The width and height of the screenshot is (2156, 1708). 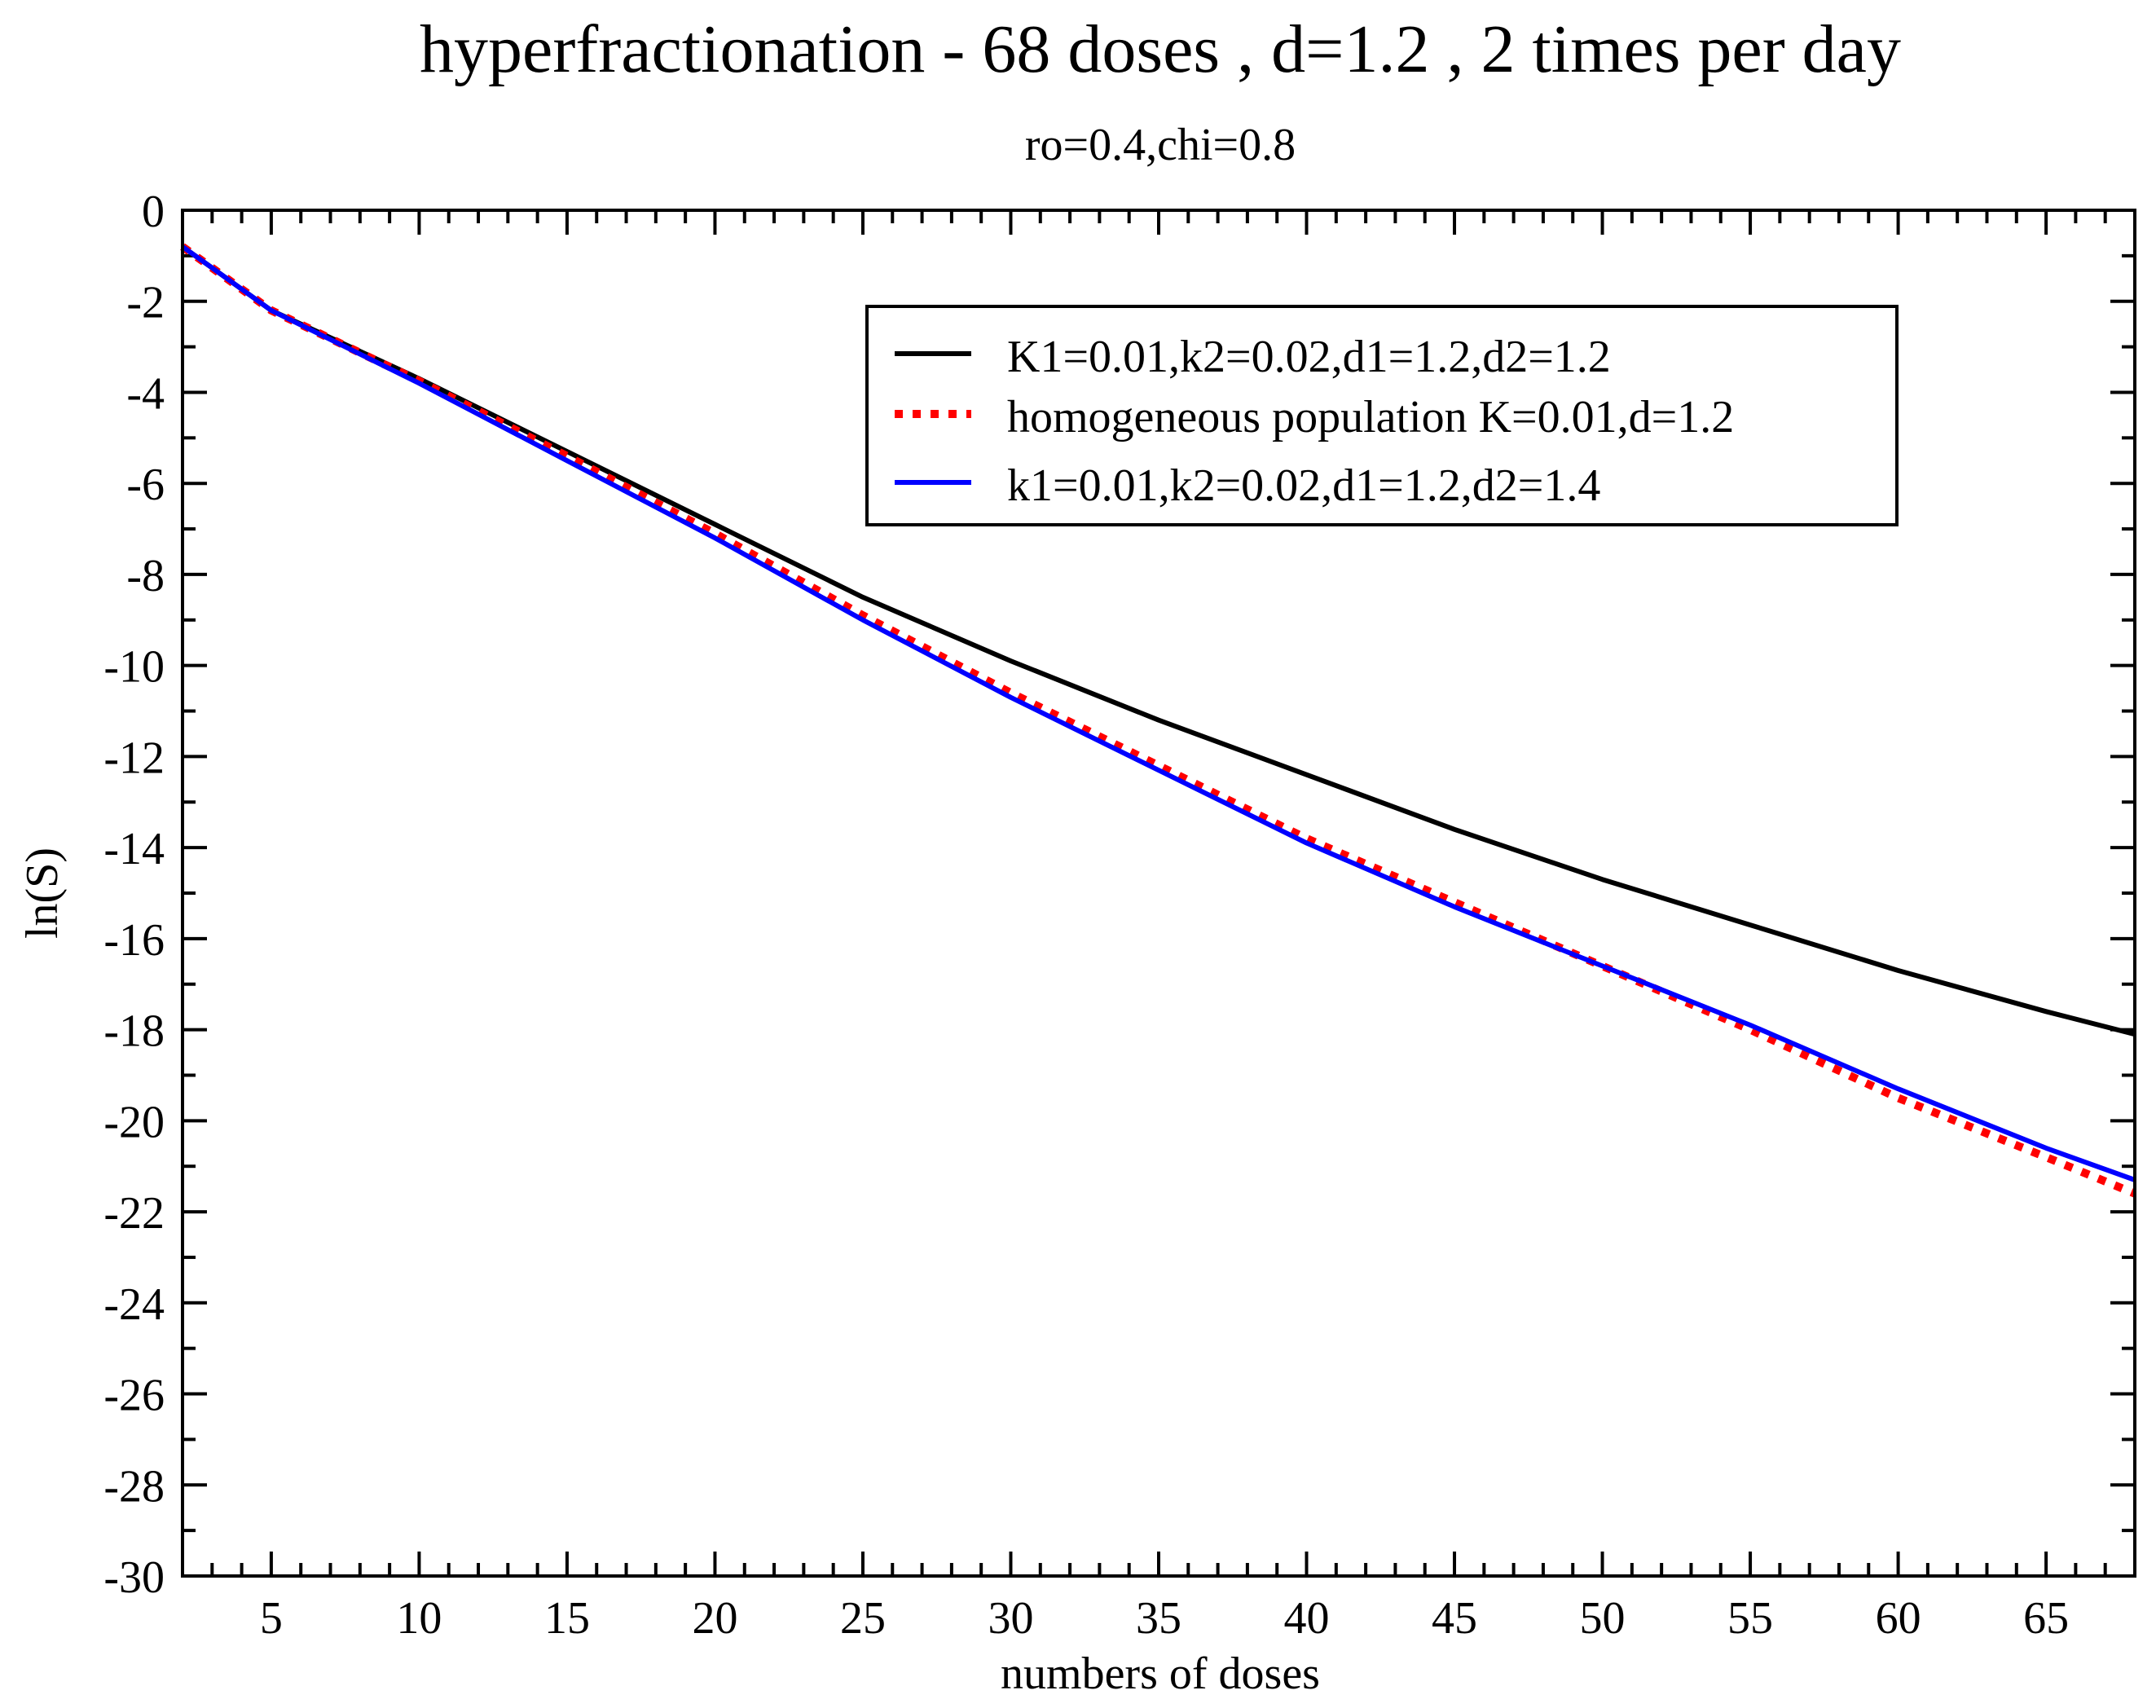 I want to click on y-tick-label: -2, so click(x=145, y=303).